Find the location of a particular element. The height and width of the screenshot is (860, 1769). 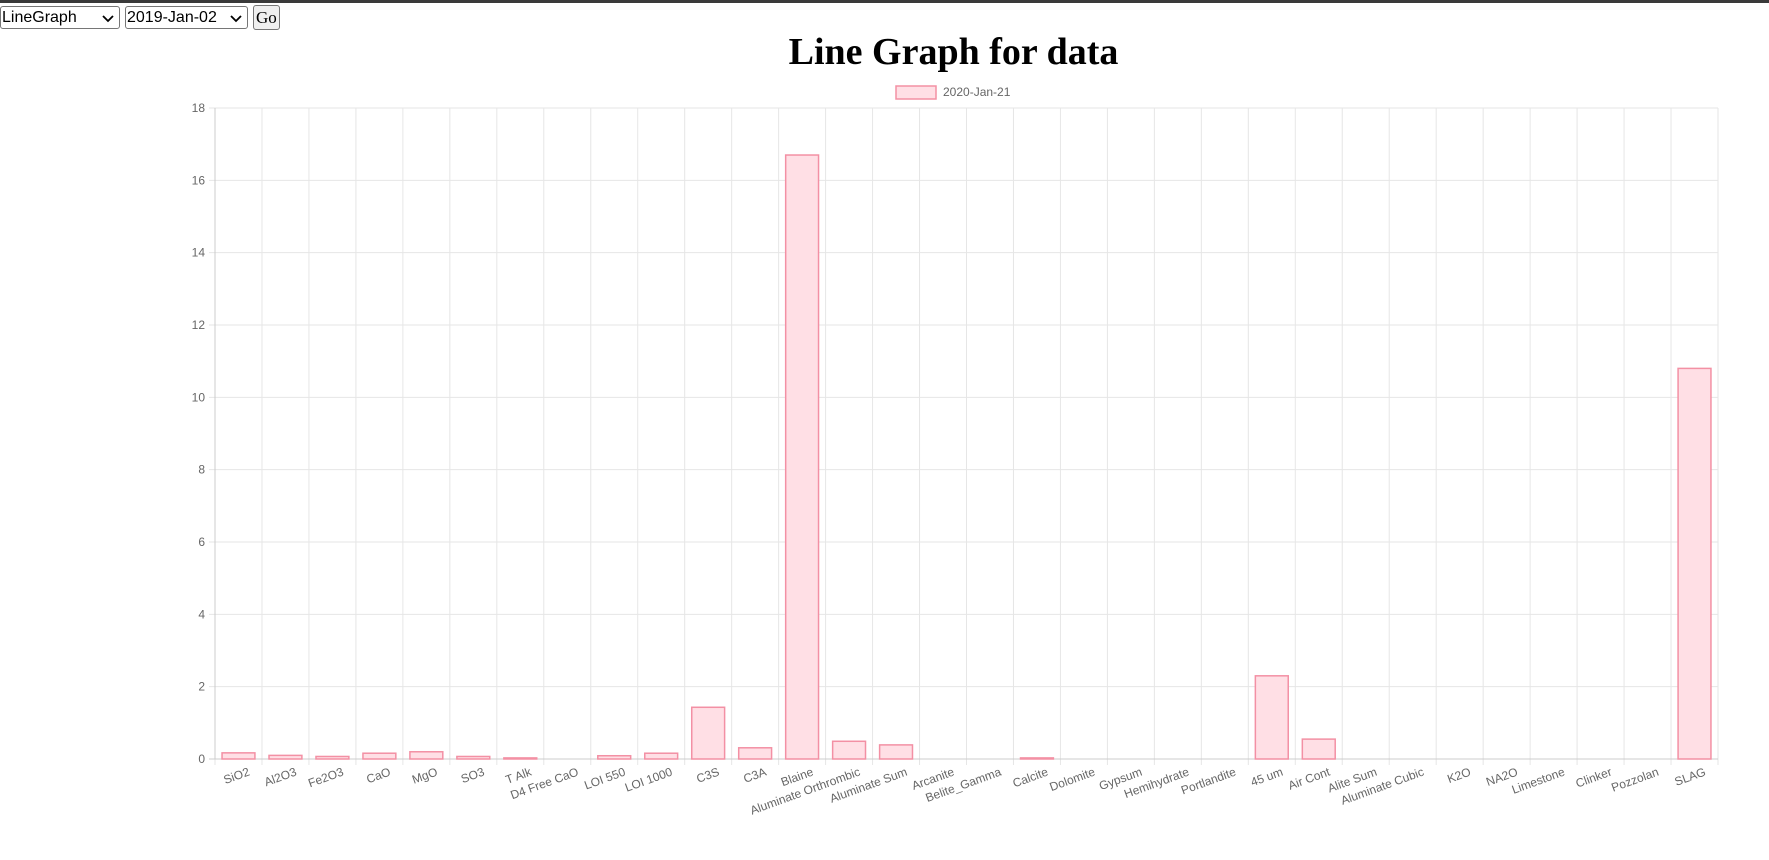

y-tick-label: 10 is located at coordinates (199, 397).